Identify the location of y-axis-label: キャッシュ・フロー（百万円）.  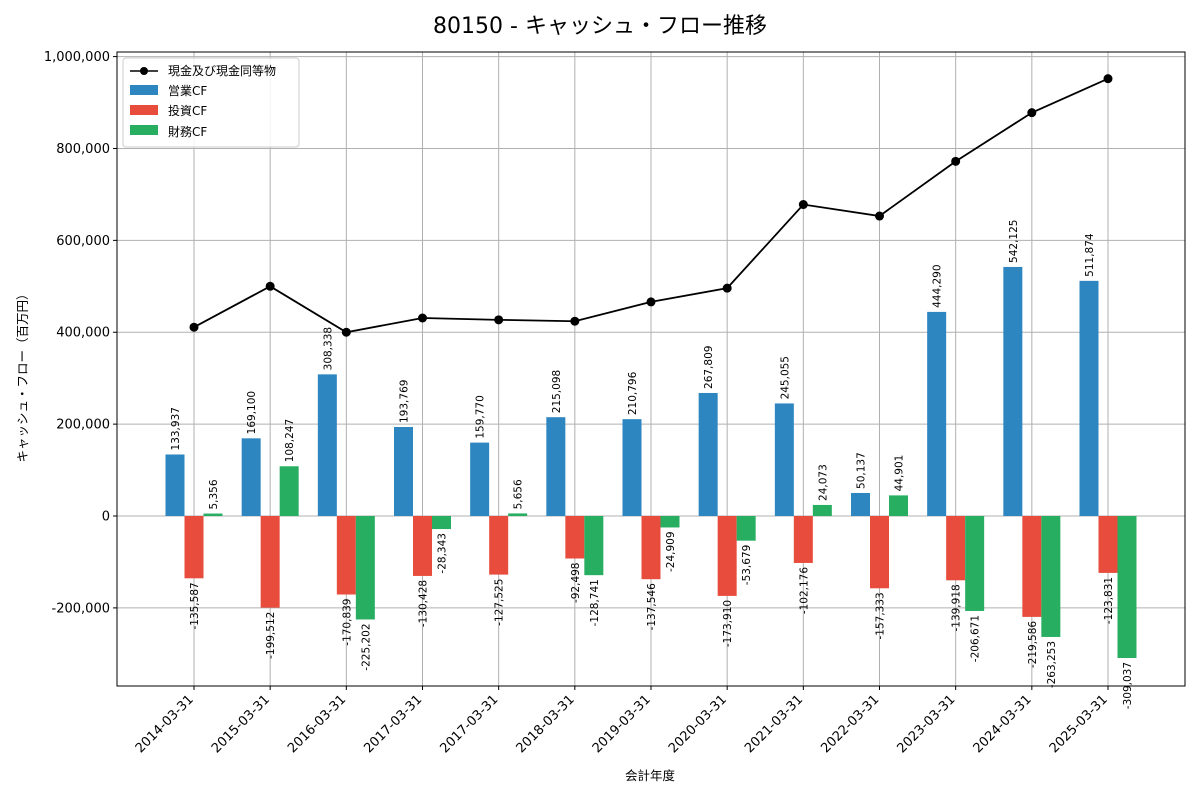
(22, 374).